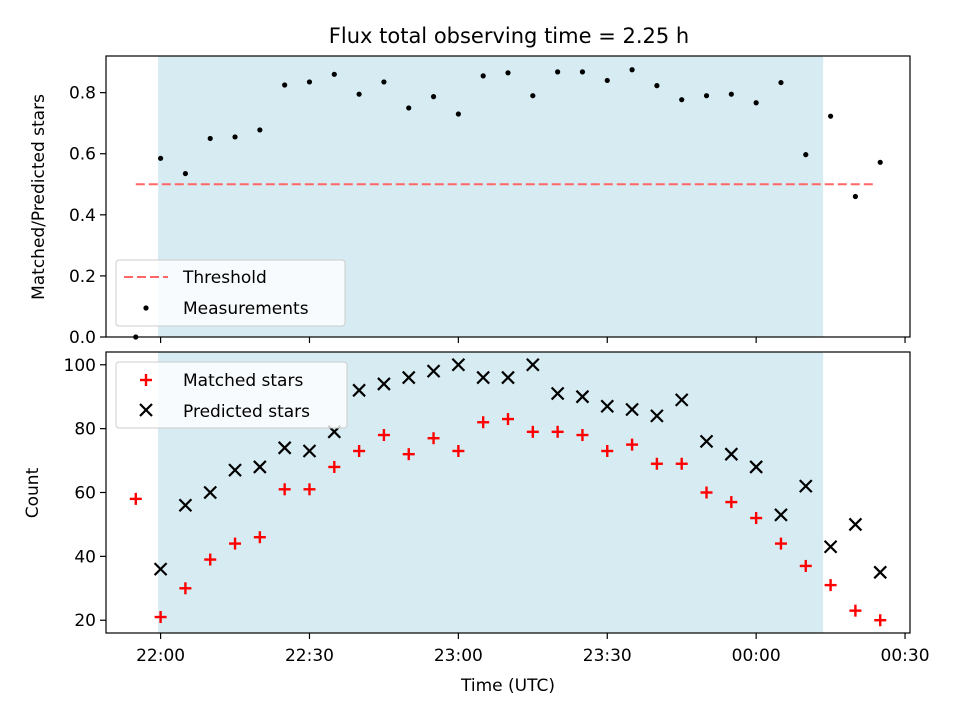  Describe the element at coordinates (756, 656) in the screenshot. I see `x-tick-label: 00:00` at that location.